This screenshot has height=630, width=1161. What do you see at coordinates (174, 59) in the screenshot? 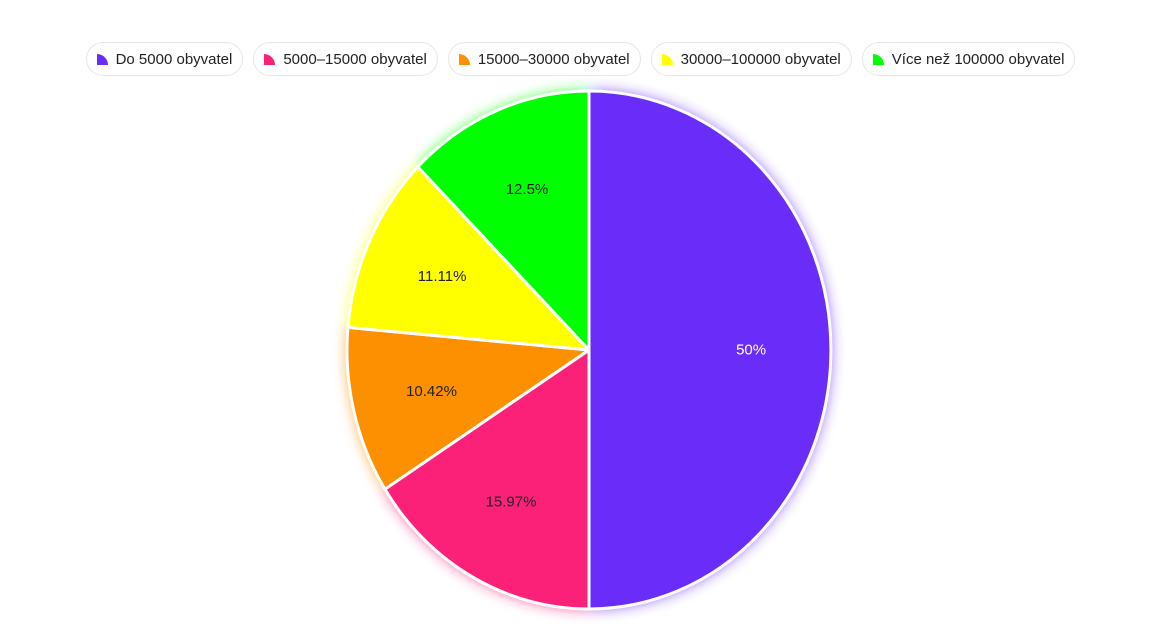
I see `legend-label: Do 5000 obyvatel` at bounding box center [174, 59].